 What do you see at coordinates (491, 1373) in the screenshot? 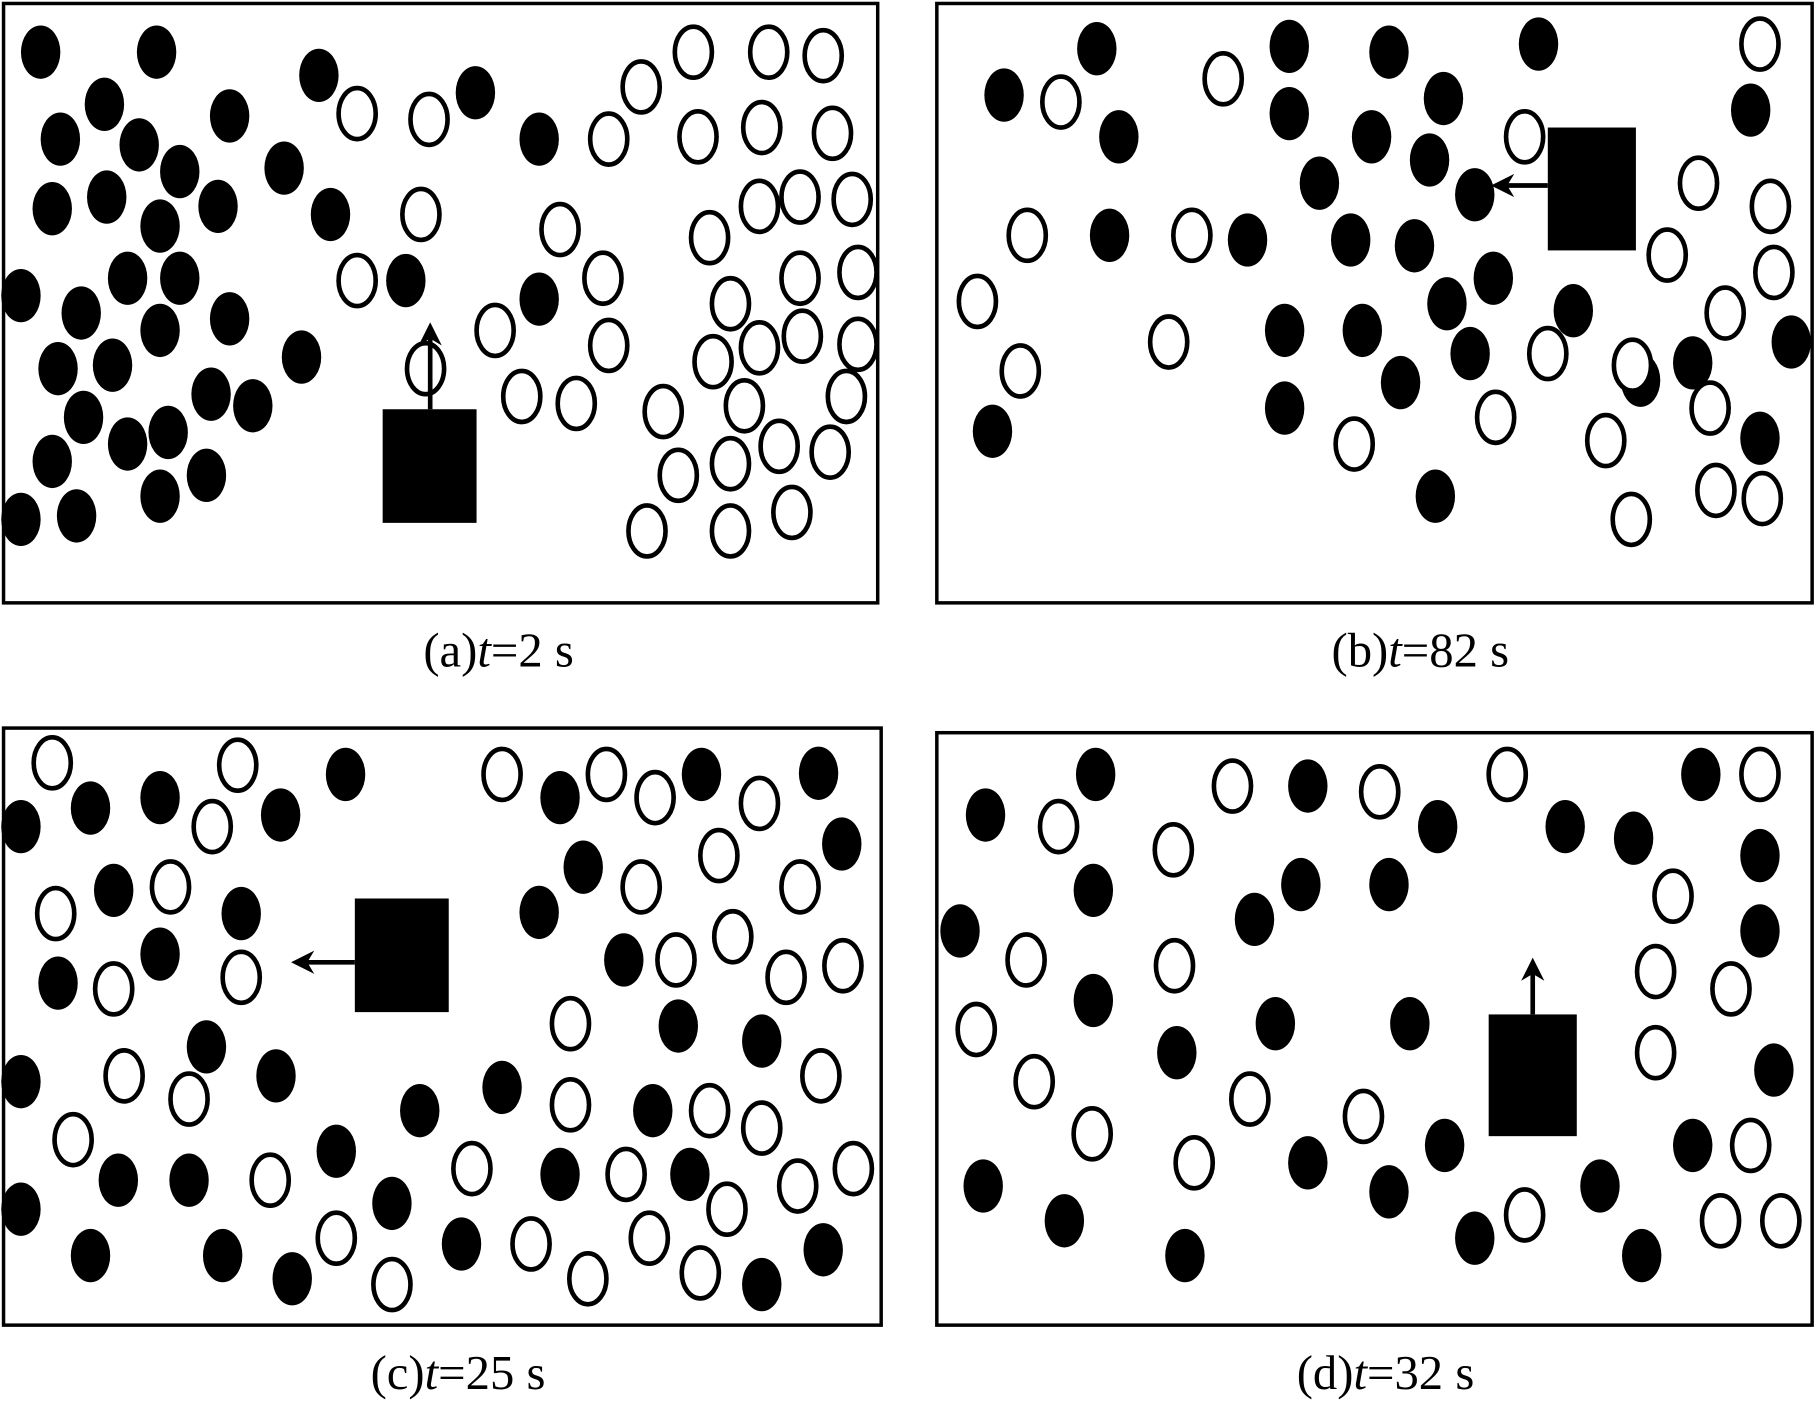
I see `caption-time: =25 s` at bounding box center [491, 1373].